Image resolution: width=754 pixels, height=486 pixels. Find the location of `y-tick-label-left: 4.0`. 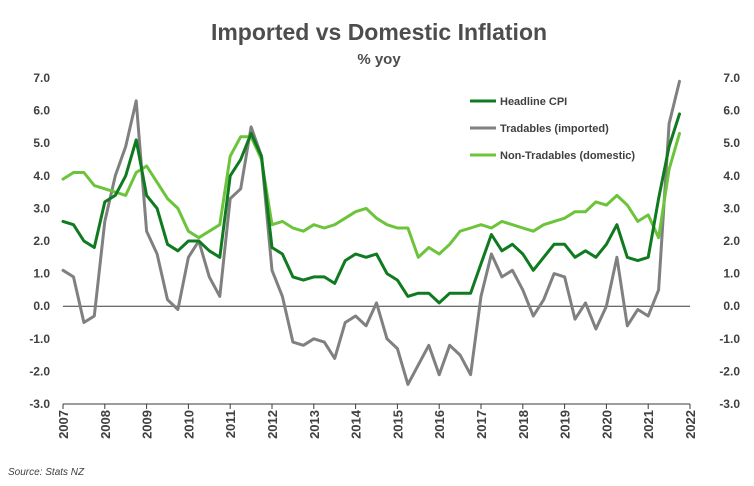

y-tick-label-left: 4.0 is located at coordinates (41, 176).